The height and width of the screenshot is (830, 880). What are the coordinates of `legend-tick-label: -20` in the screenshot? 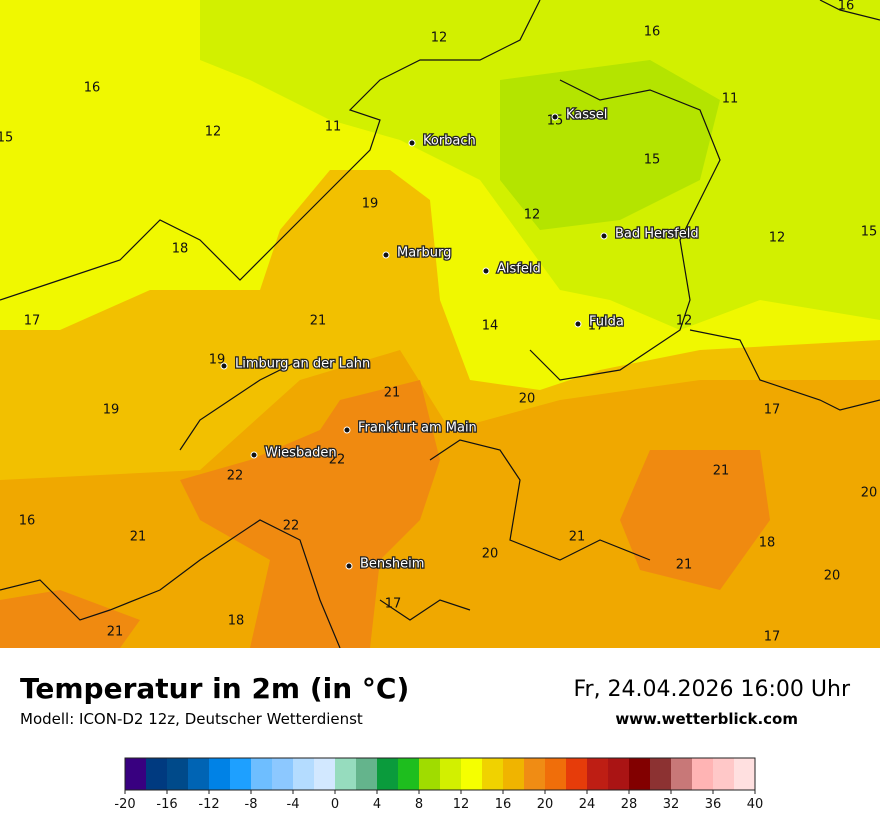 It's located at (124, 804).